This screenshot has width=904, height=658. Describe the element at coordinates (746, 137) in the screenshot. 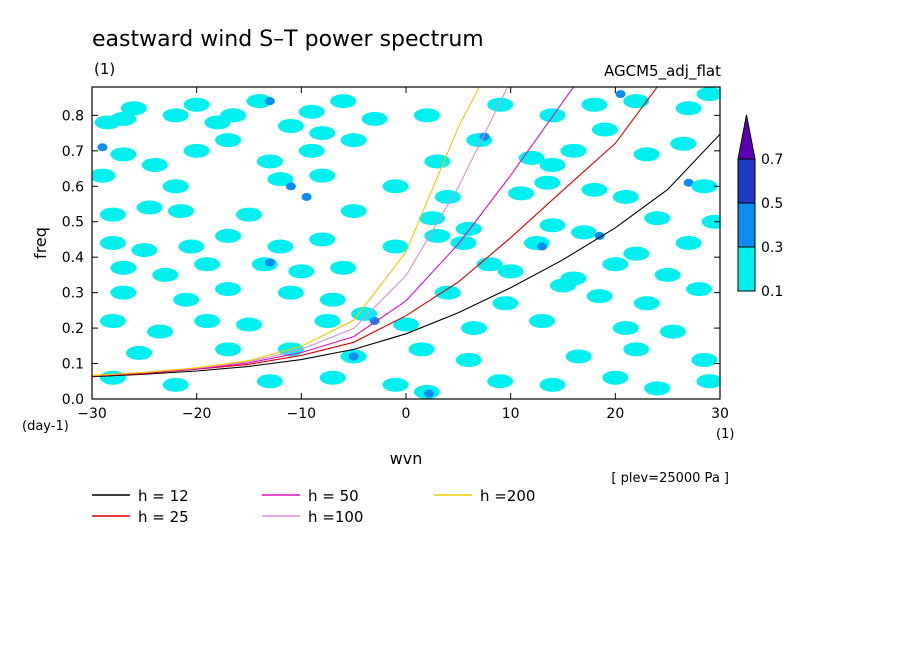

I see `colorbar-extend-arrow` at that location.